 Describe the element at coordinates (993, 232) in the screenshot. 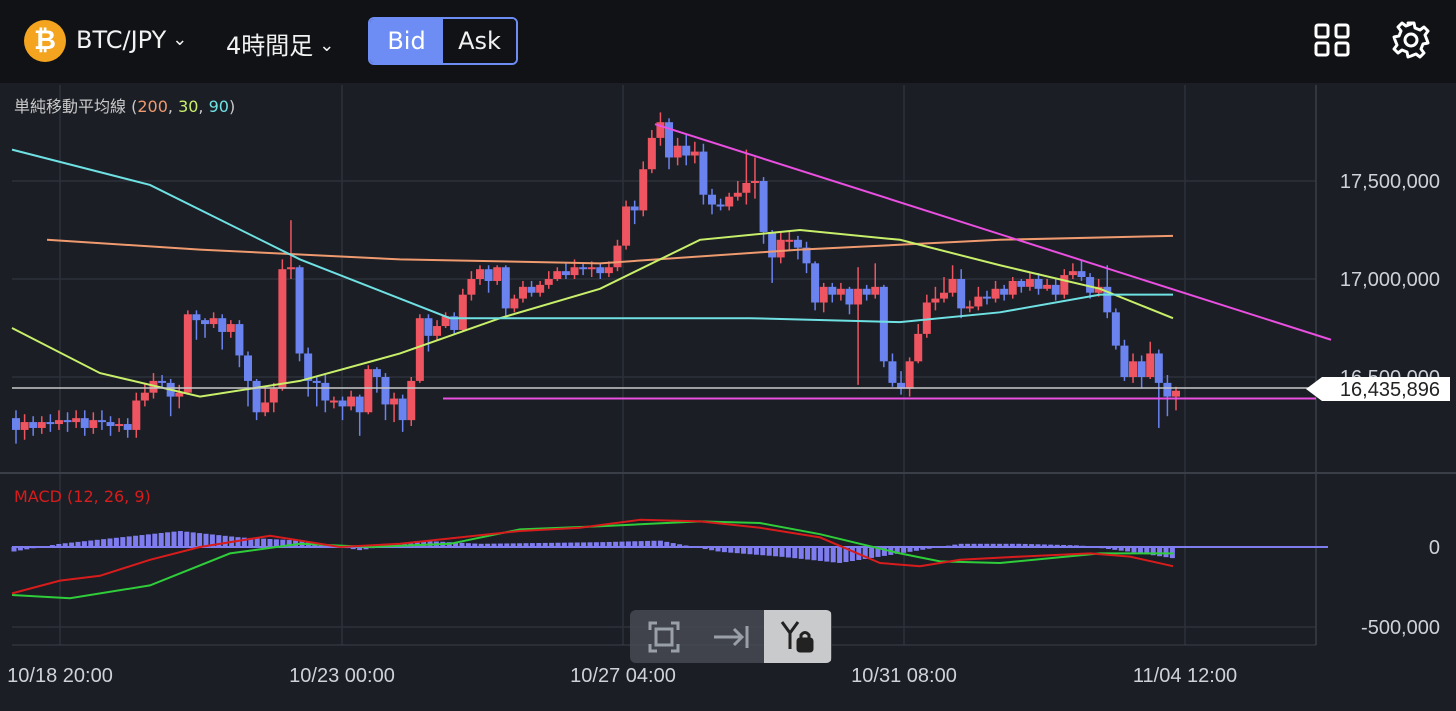

I see `trendline-resistance` at that location.